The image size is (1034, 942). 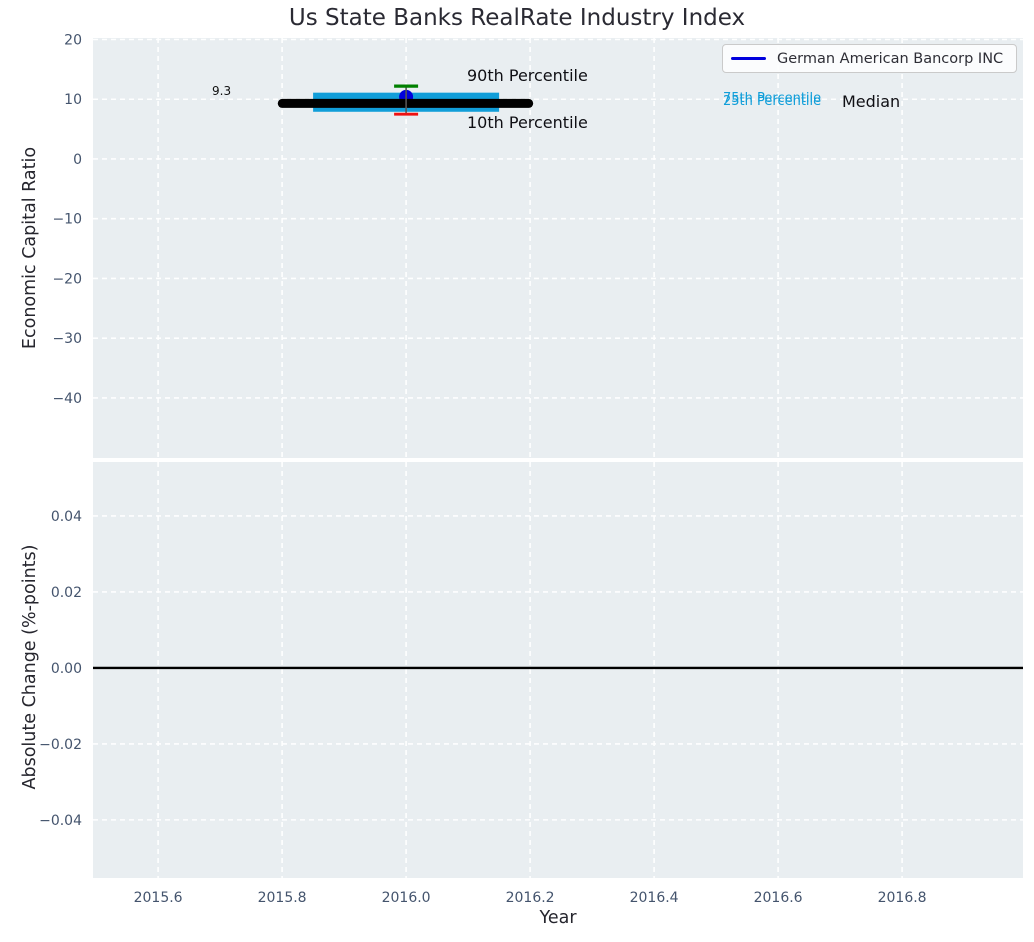 What do you see at coordinates (517, 18) in the screenshot?
I see `chart-title: Us State Banks RealRate Industry Index` at bounding box center [517, 18].